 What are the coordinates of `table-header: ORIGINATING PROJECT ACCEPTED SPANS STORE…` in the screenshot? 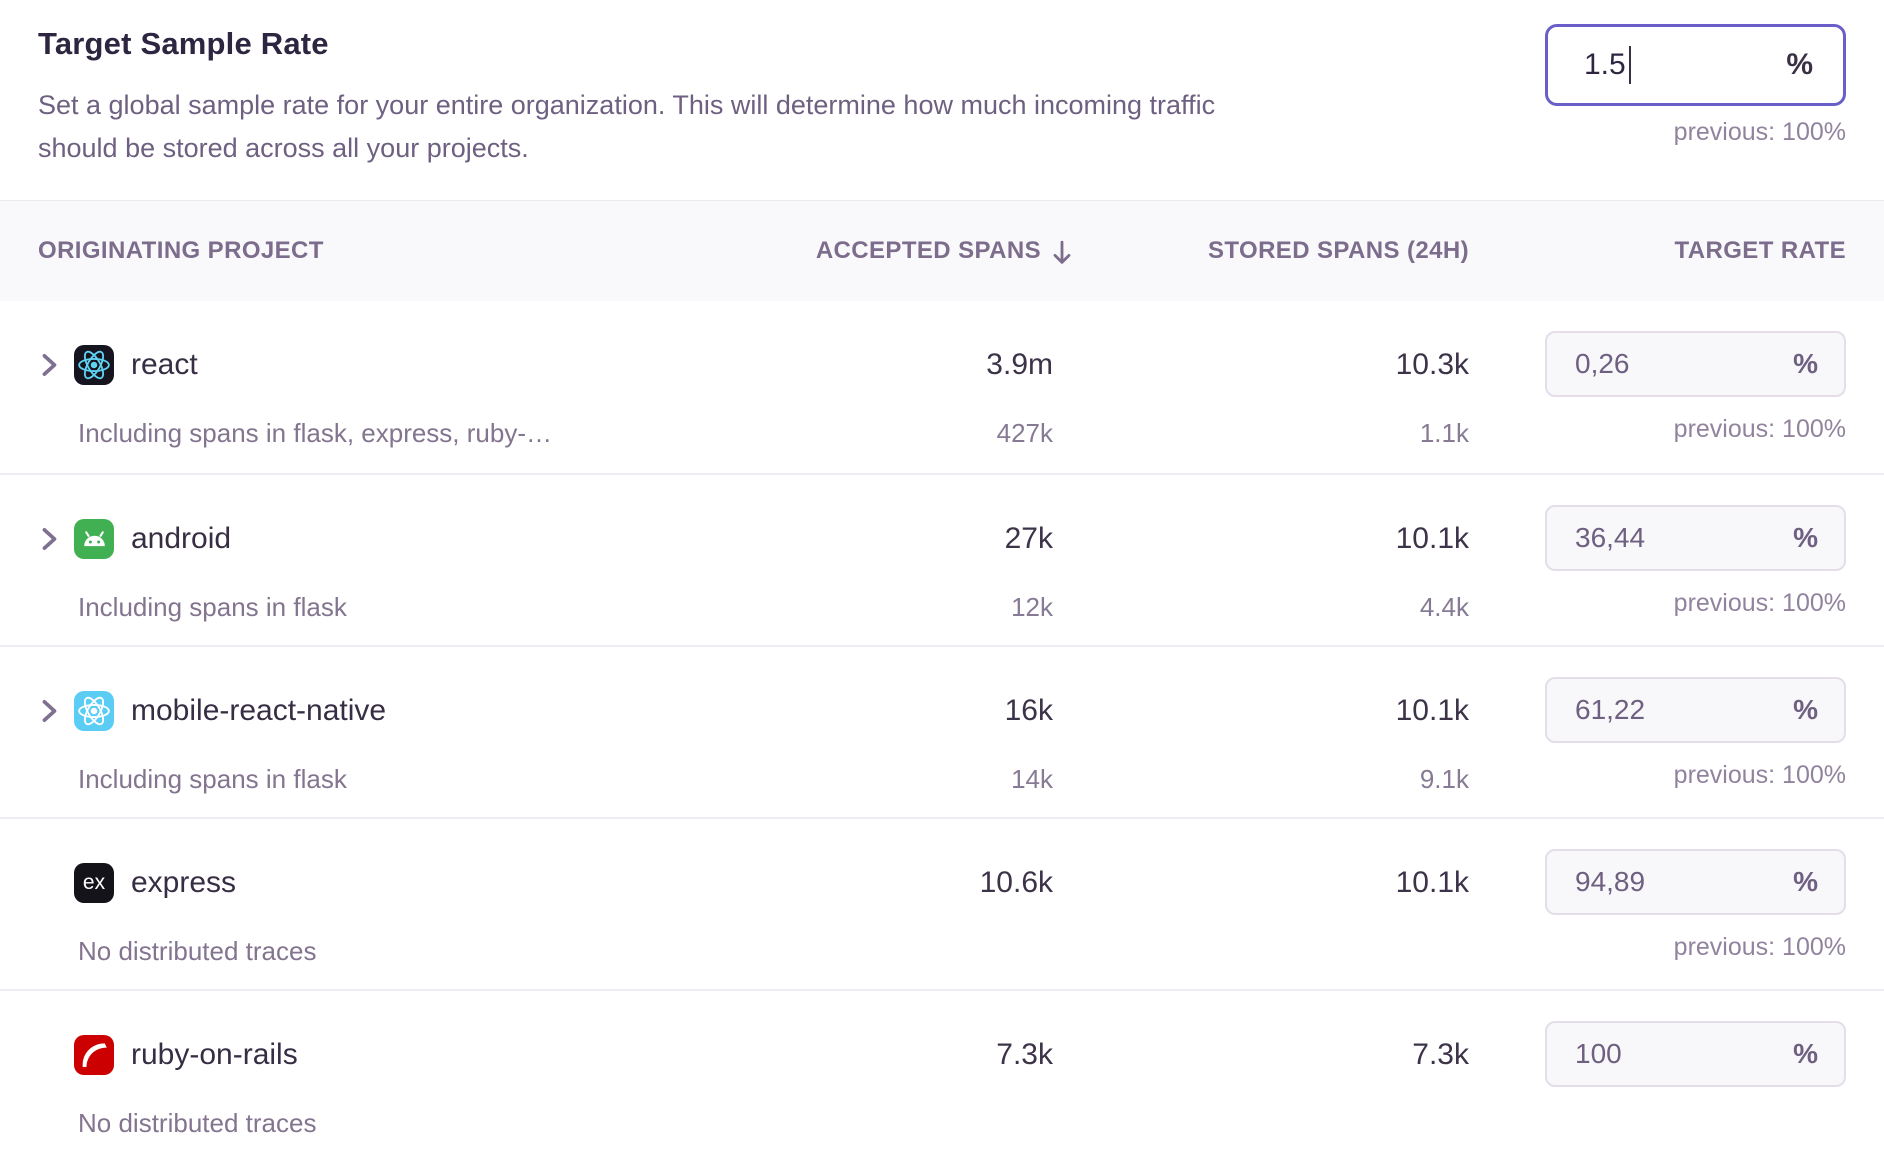 It's located at (942, 250).